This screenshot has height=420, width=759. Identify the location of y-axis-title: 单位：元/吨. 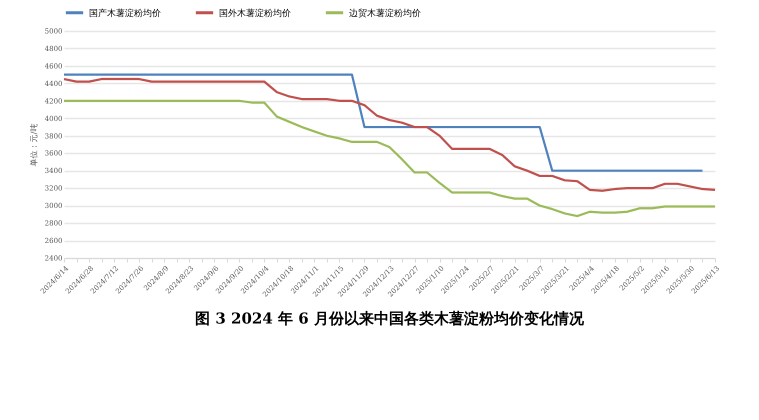
(34, 145).